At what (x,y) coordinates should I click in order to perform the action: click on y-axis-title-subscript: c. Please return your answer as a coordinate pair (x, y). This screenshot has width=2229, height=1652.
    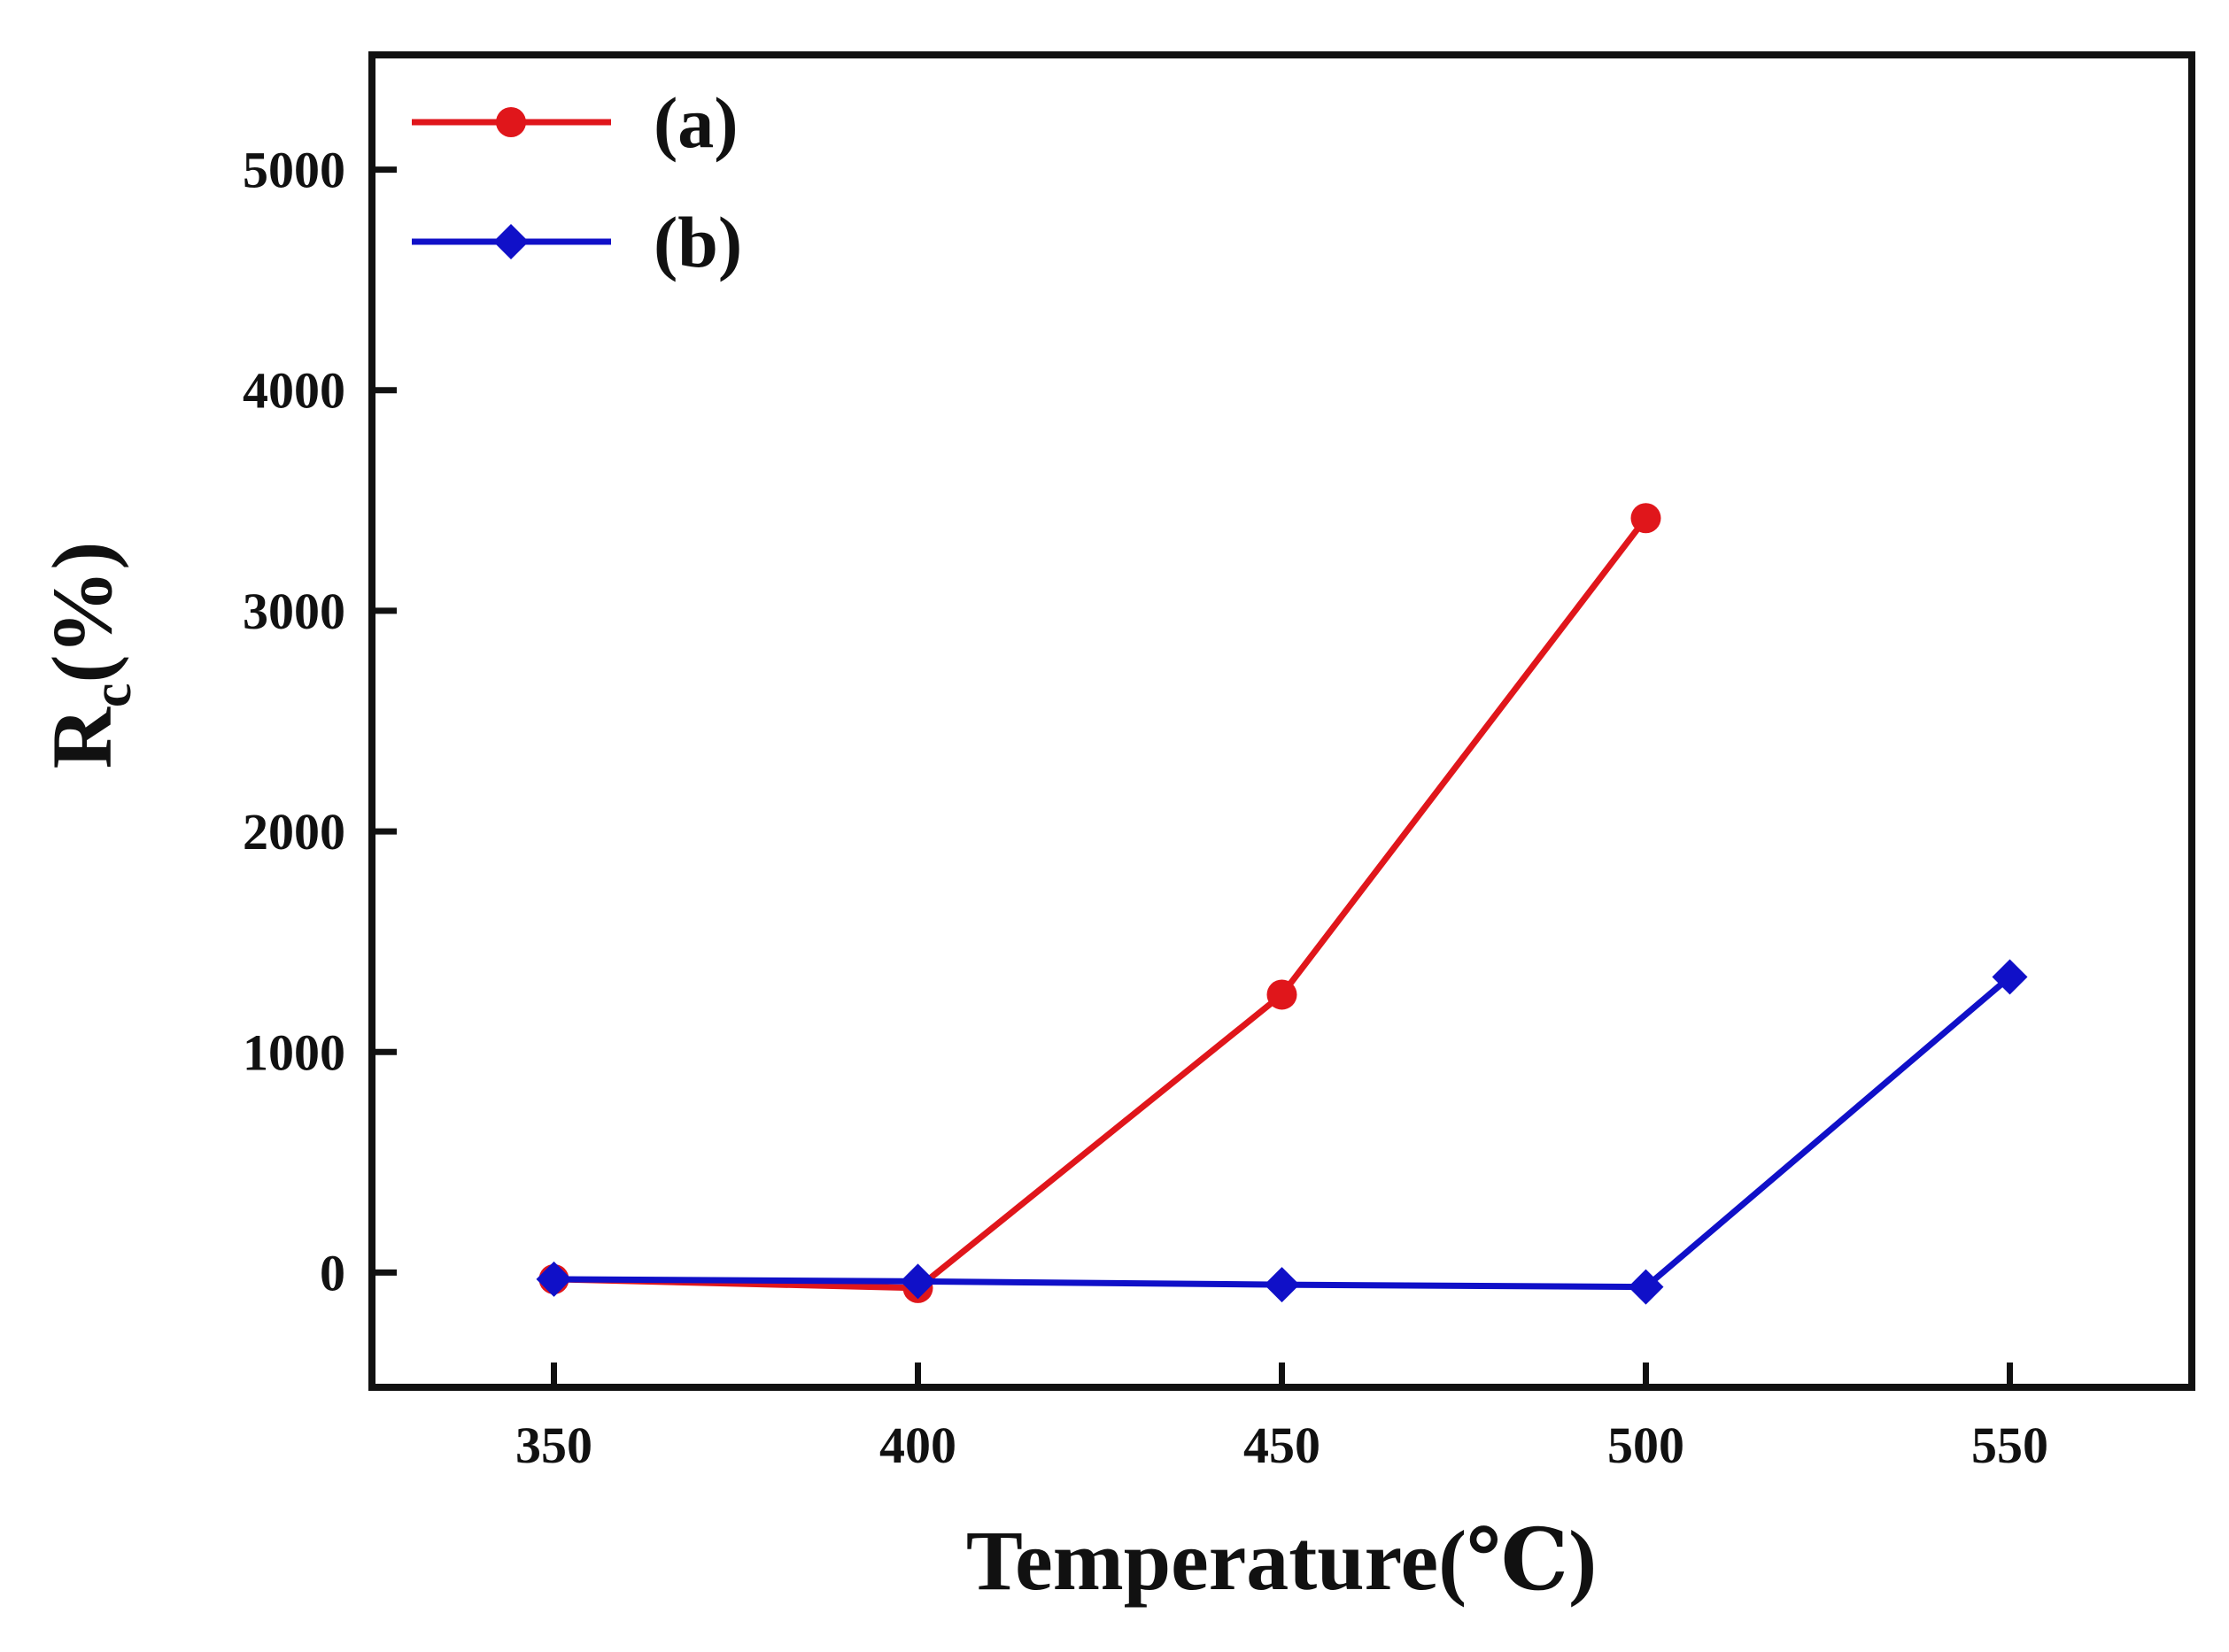
    Looking at the image, I should click on (112, 695).